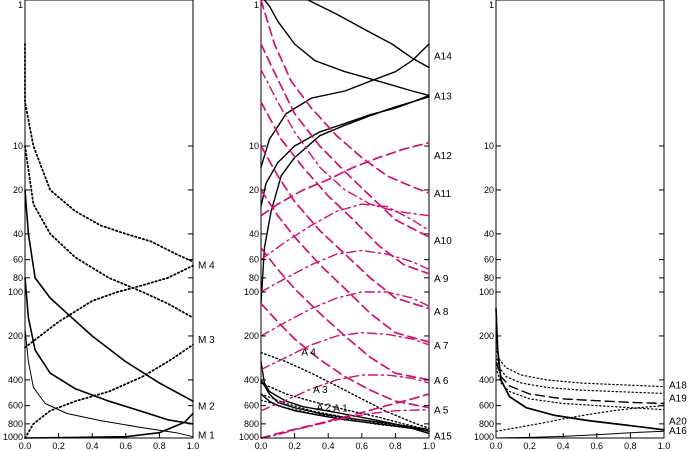 The image size is (691, 451). What do you see at coordinates (441, 381) in the screenshot?
I see `end-label-a-6: A 6` at bounding box center [441, 381].